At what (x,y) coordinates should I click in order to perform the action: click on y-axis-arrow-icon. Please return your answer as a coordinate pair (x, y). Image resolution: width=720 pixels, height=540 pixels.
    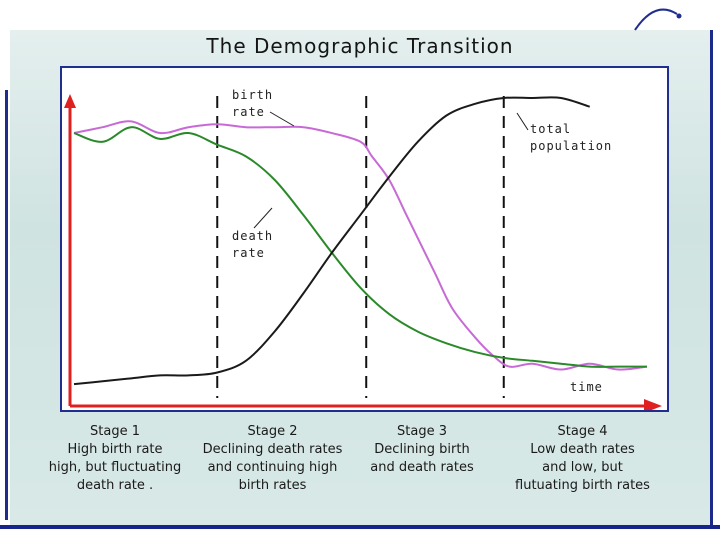
    Looking at the image, I should click on (70, 101).